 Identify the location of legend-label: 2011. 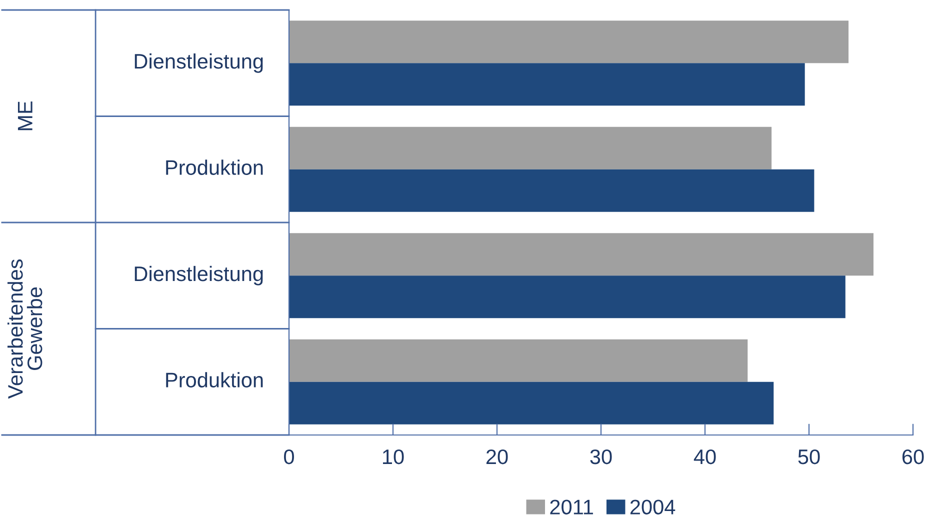
(571, 507).